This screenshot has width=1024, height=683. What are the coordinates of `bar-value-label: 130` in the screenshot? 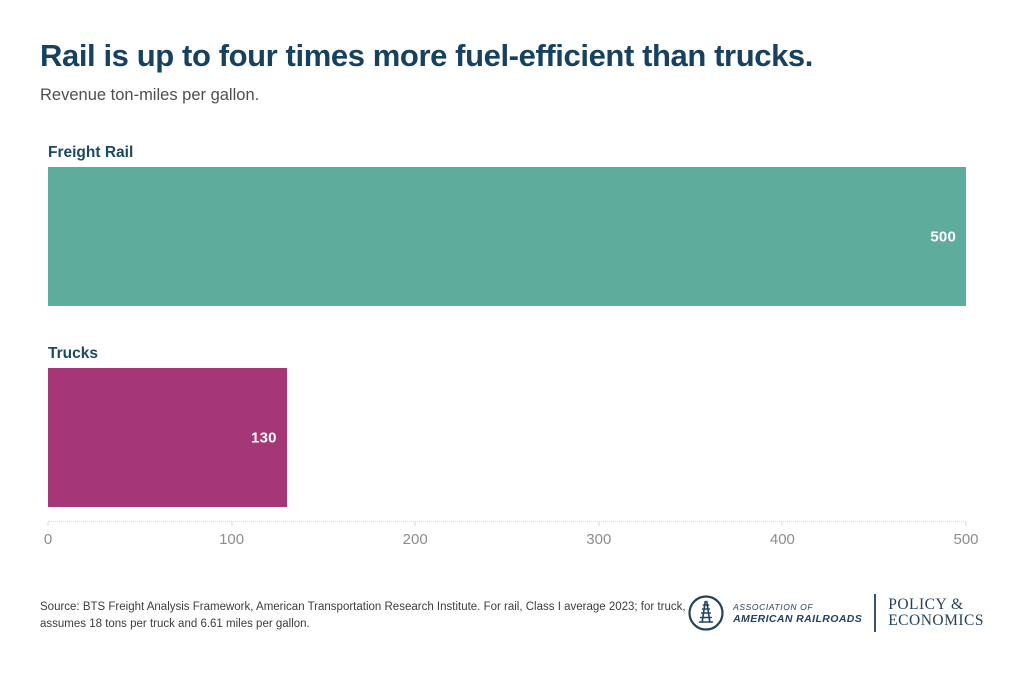 It's located at (264, 437).